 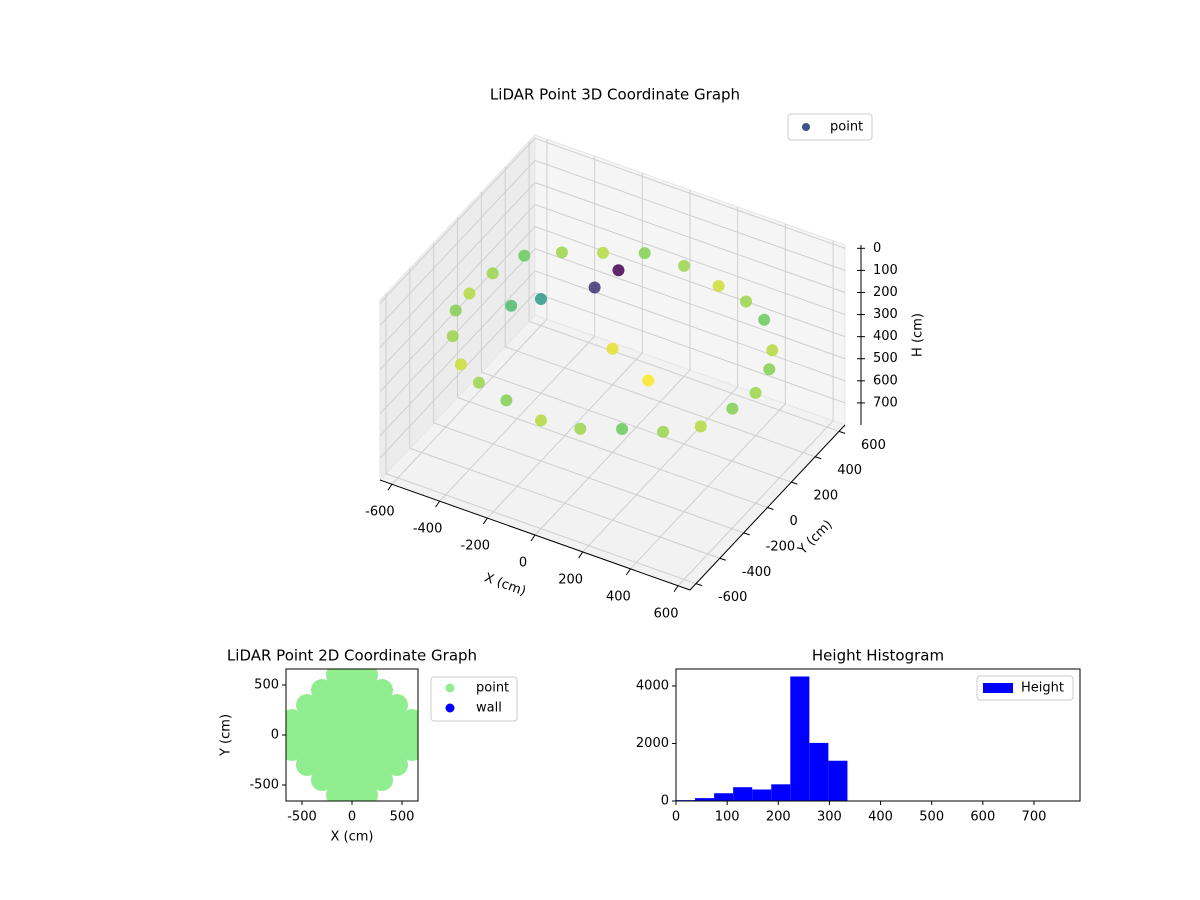 What do you see at coordinates (849, 470) in the screenshot?
I see `y-tick-label: 400` at bounding box center [849, 470].